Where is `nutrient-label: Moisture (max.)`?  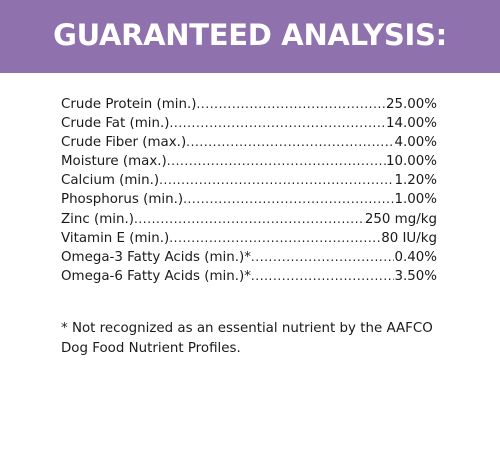
nutrient-label: Moisture (max.) is located at coordinates (114, 162).